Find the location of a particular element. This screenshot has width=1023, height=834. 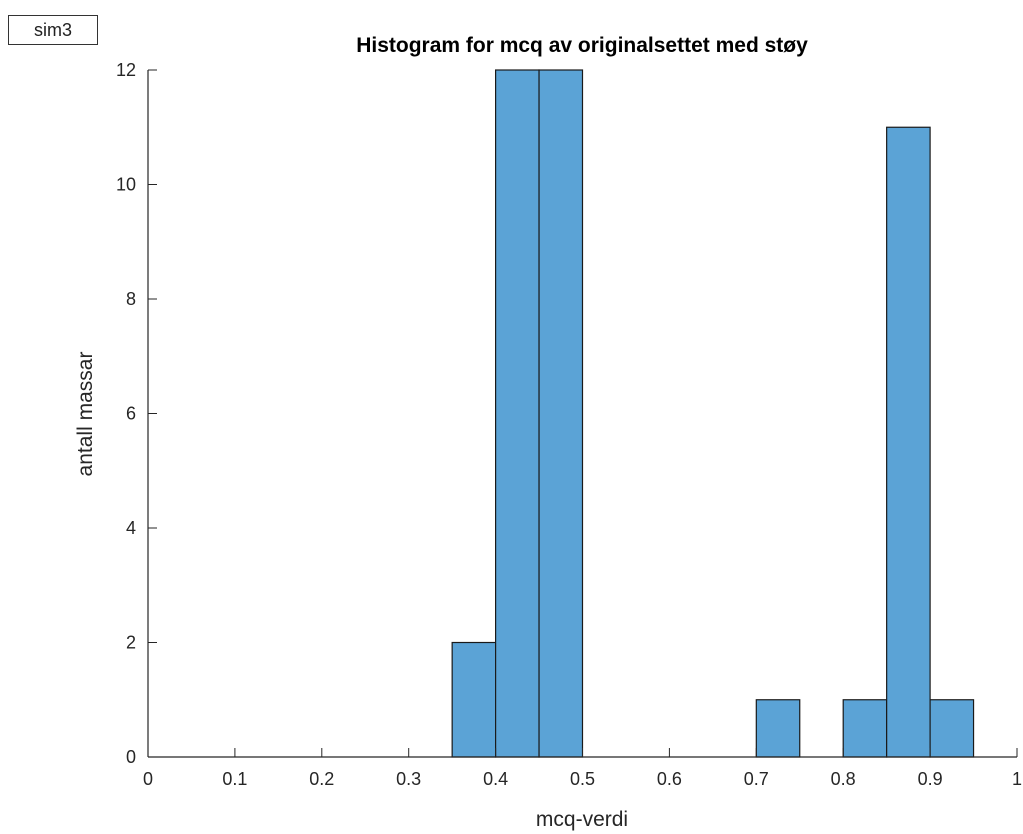

x-tick-label: 0 is located at coordinates (148, 779).